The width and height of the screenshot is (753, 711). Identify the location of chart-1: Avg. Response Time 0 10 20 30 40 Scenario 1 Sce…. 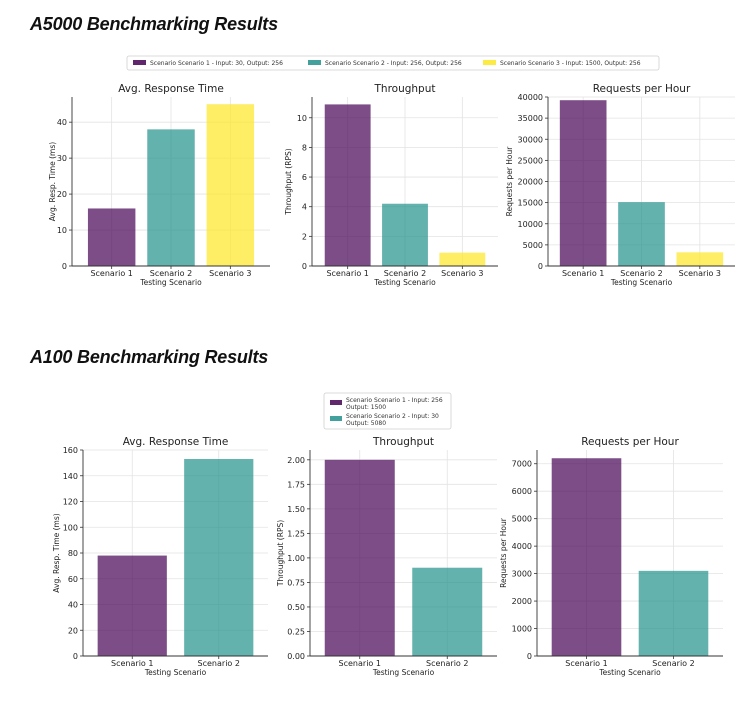
(159, 185).